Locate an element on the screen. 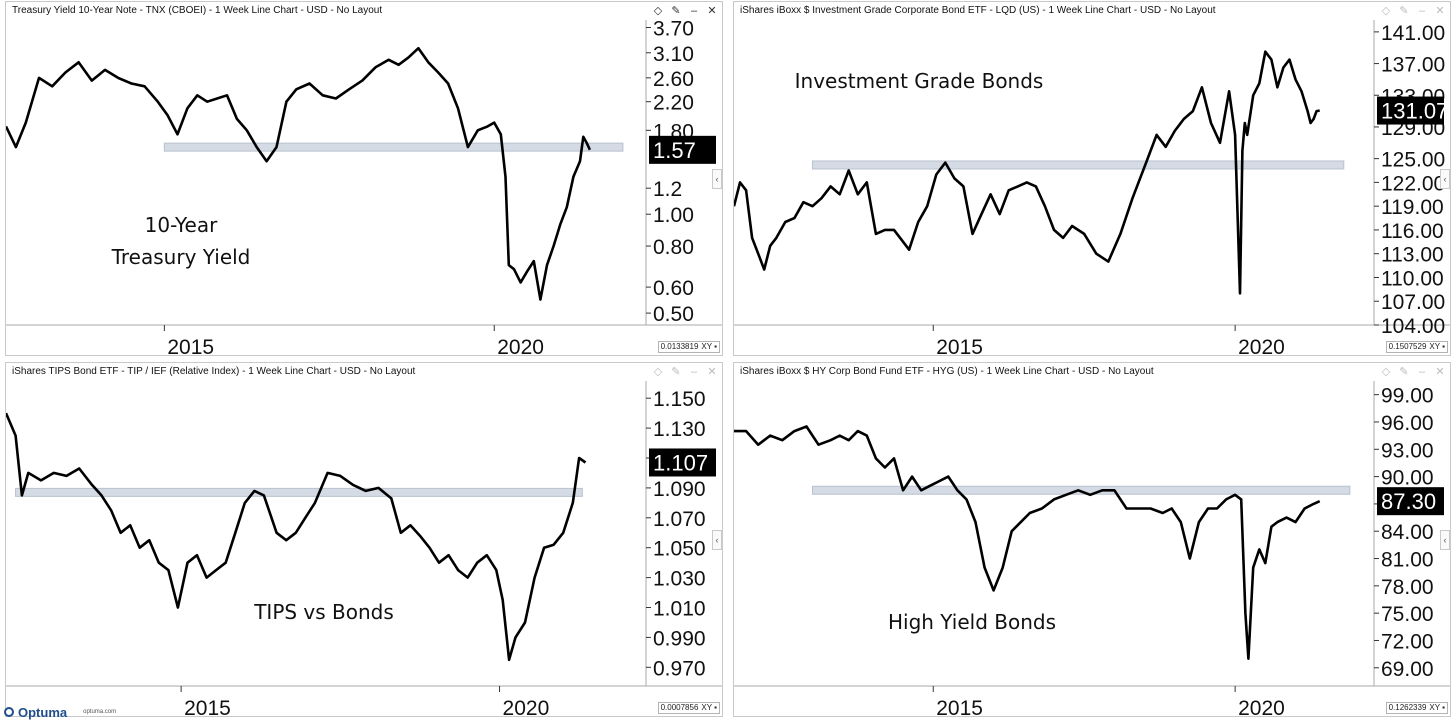 This screenshot has height=723, width=1456. coord-readout: 0.1262339 XY ▪ is located at coordinates (1416, 708).